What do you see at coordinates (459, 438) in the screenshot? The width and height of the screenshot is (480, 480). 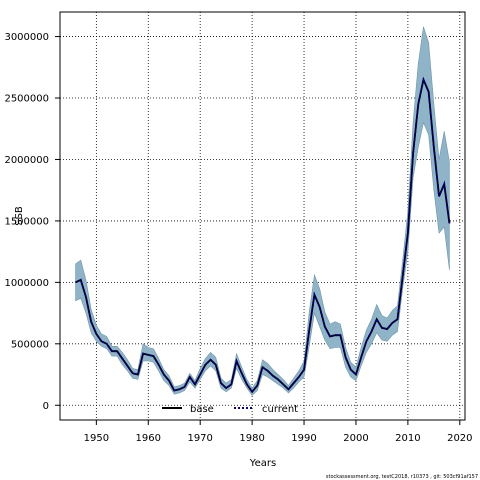 I see `x-tick-label-2020: 2020` at bounding box center [459, 438].